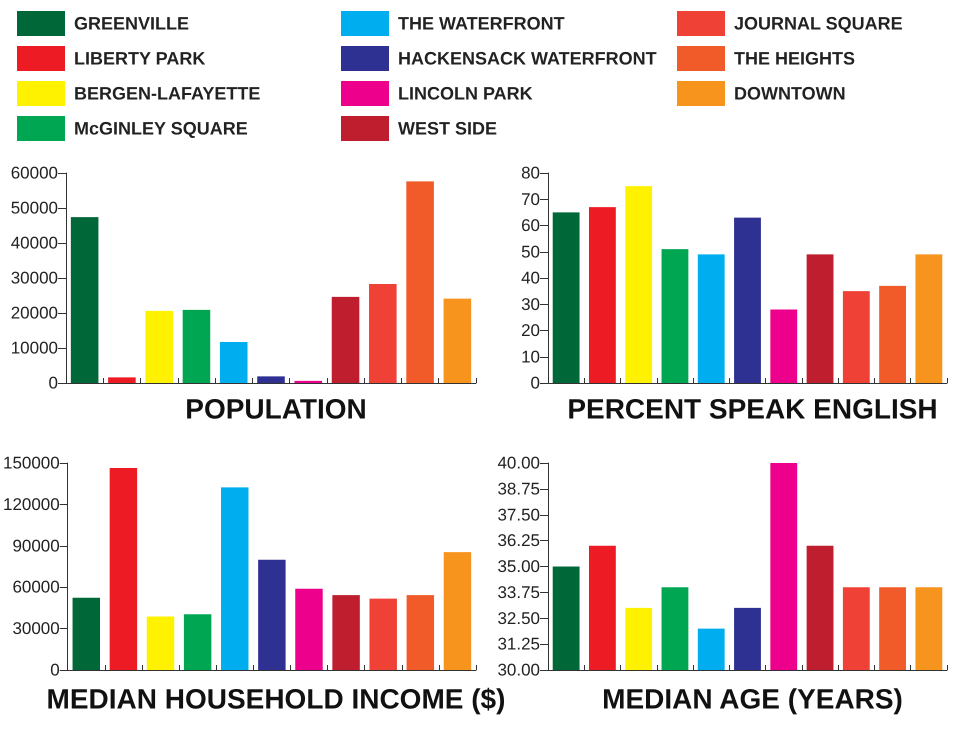  What do you see at coordinates (448, 128) in the screenshot?
I see `legend-label: WEST SIDE` at bounding box center [448, 128].